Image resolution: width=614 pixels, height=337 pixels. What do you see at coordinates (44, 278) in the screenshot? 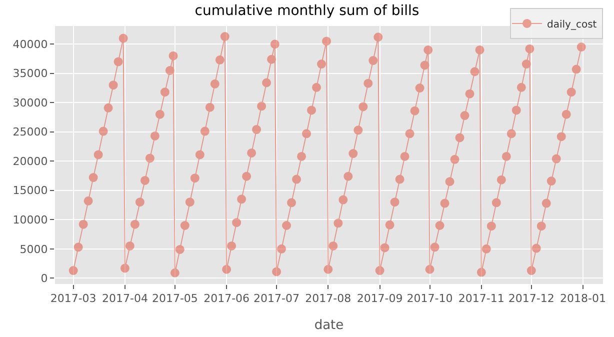
I see `y-tick-label: 0` at bounding box center [44, 278].